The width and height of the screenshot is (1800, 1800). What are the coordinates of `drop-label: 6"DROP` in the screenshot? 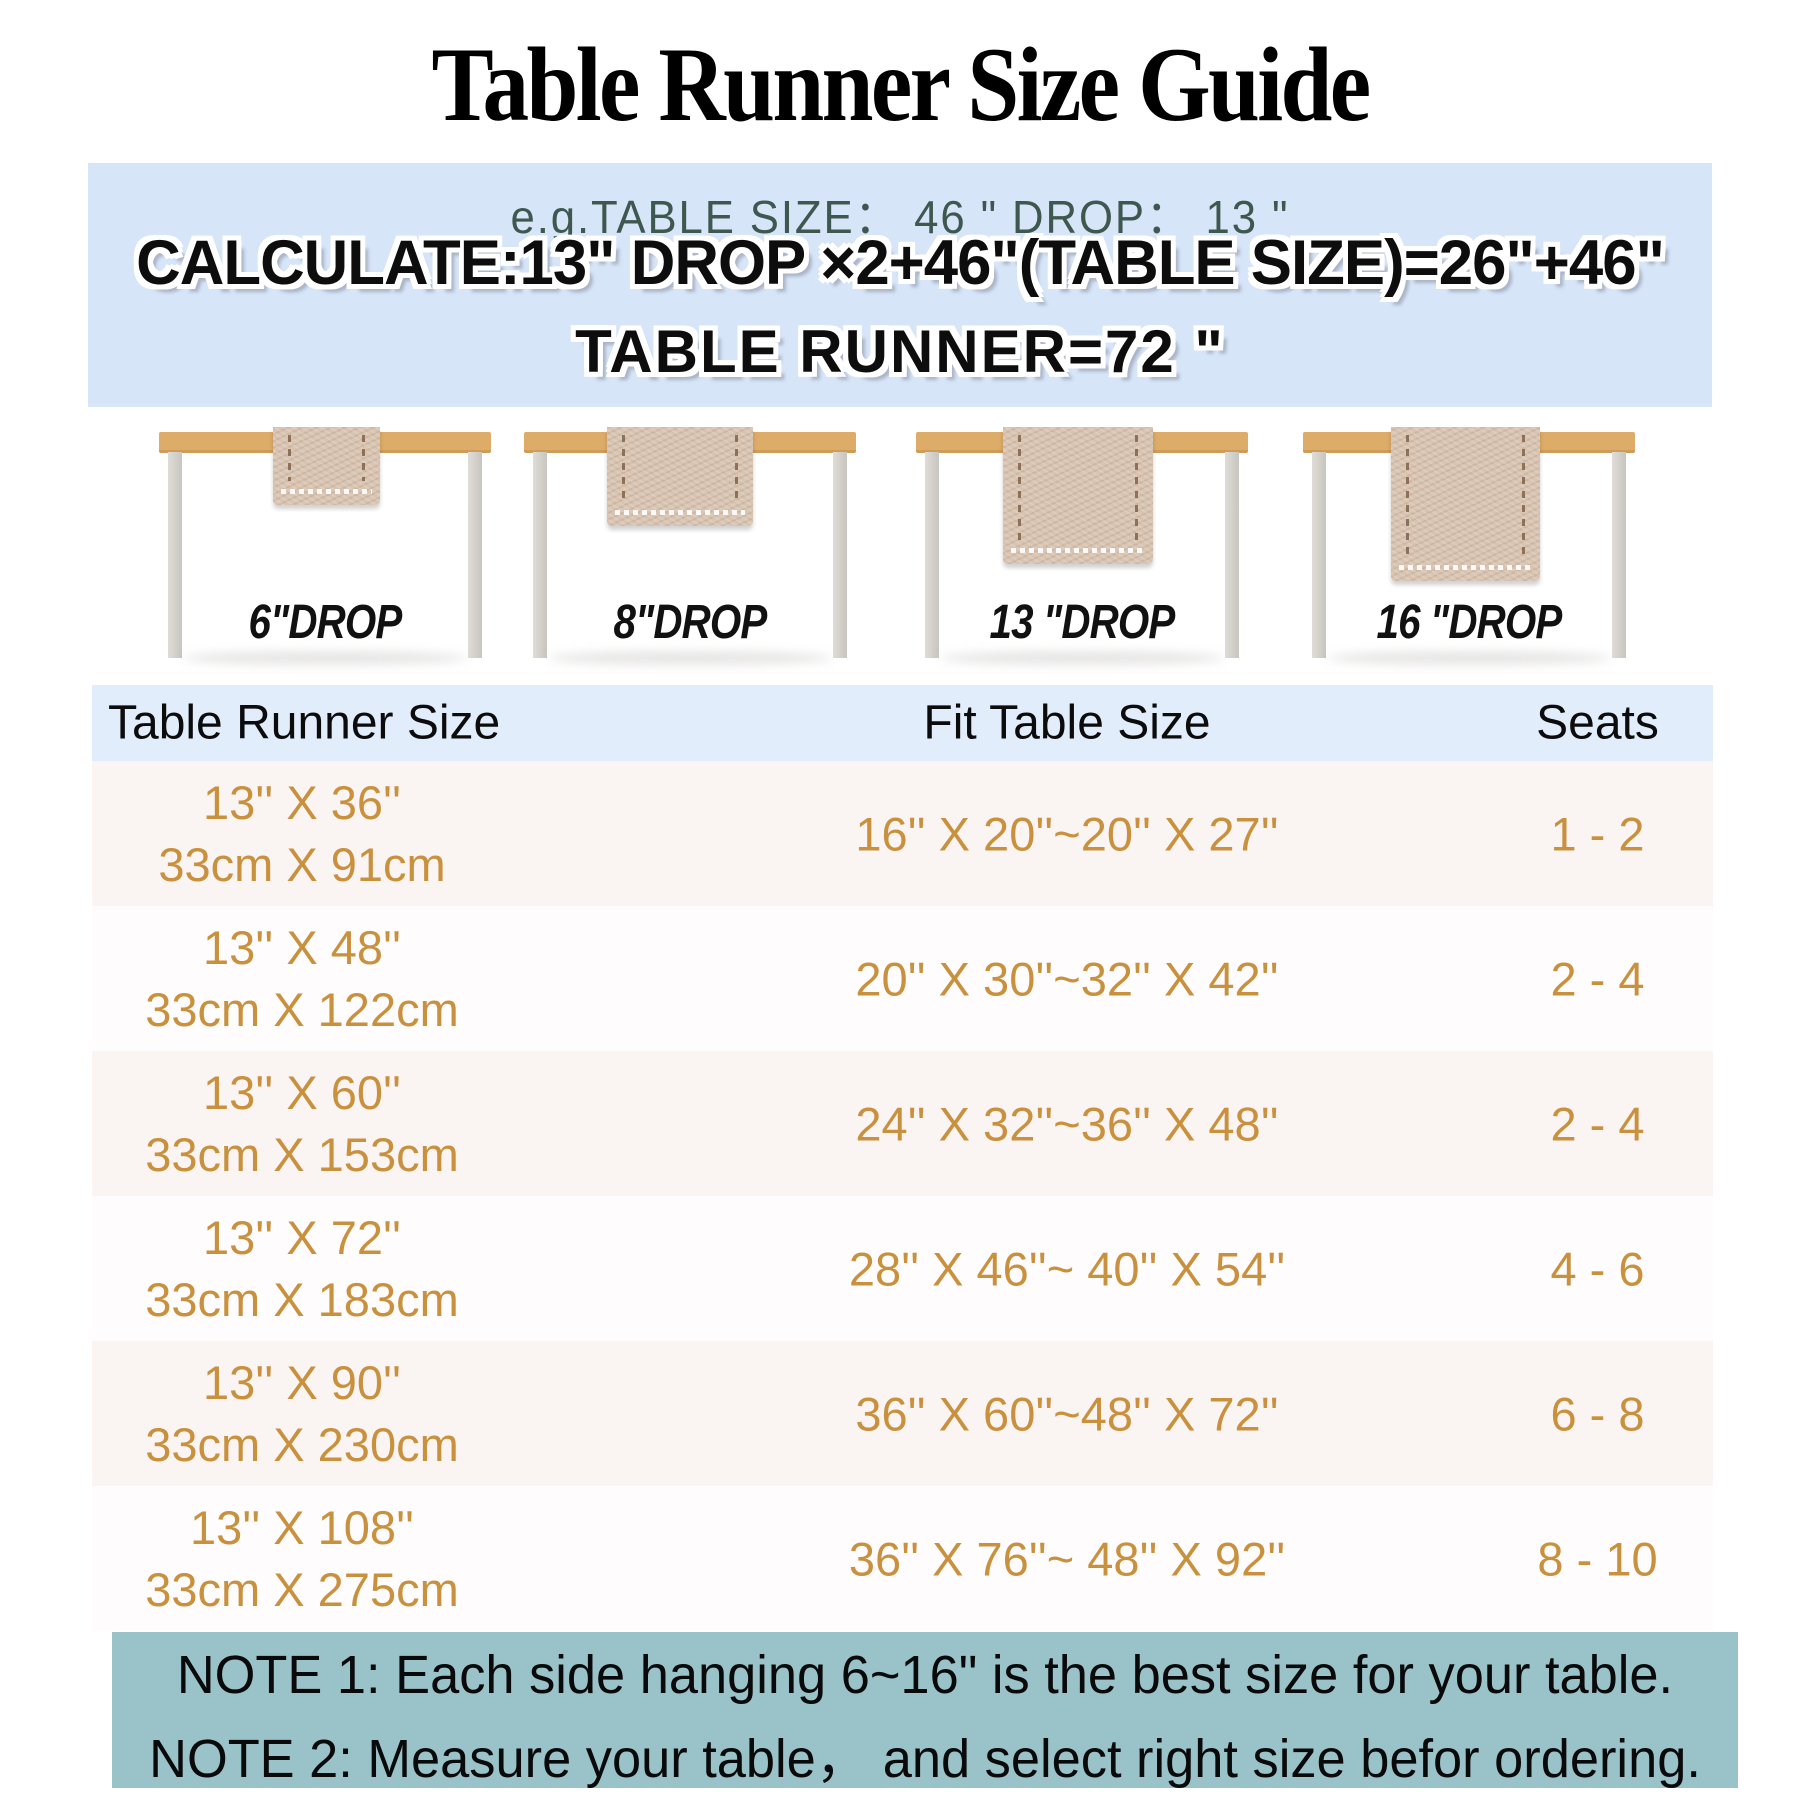 It's located at (325, 622).